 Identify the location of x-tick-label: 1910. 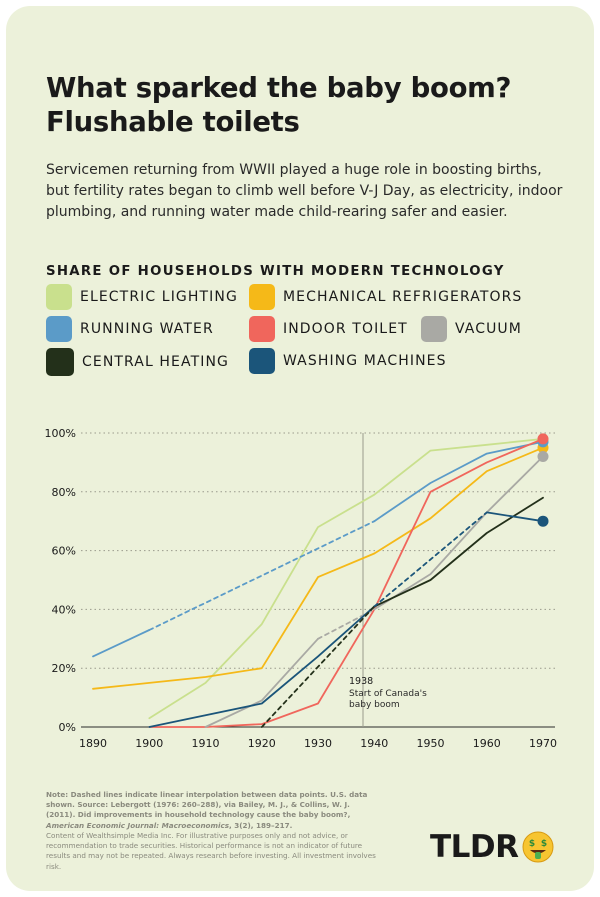
(206, 743).